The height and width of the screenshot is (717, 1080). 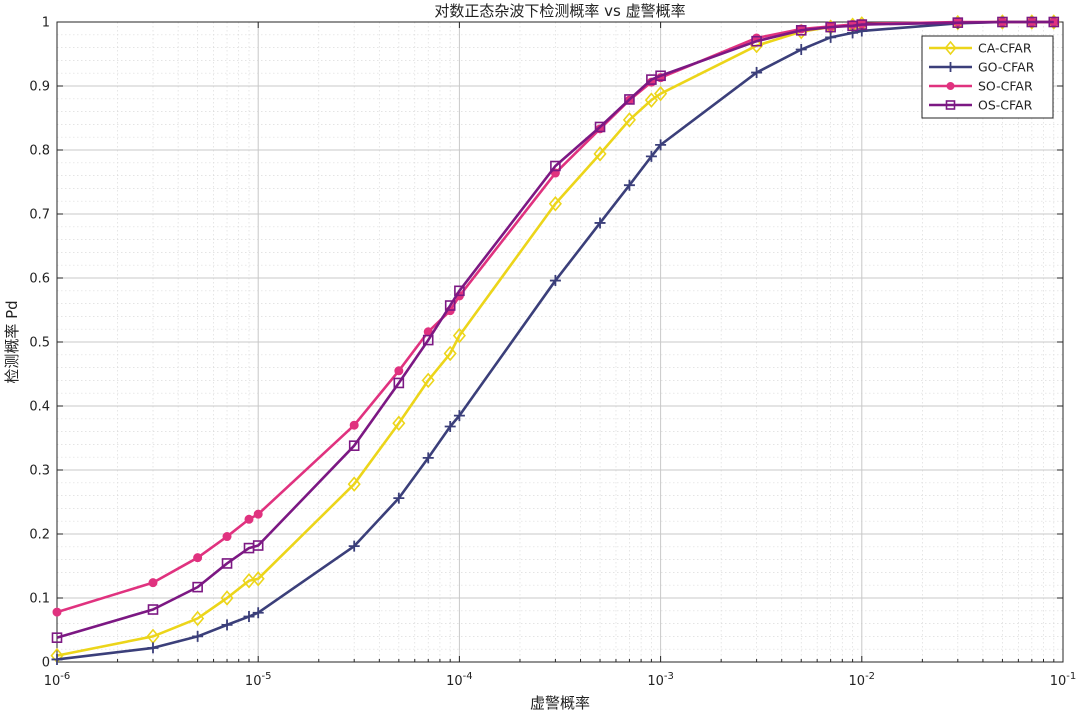 I want to click on y-tick-label: 0.2, so click(x=39, y=535).